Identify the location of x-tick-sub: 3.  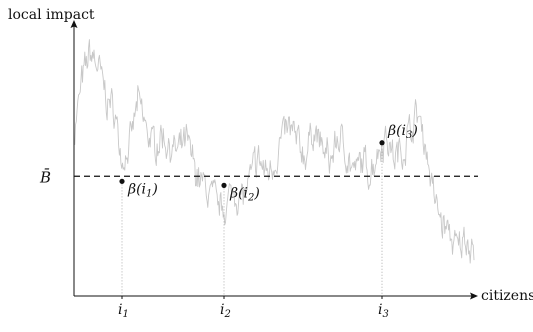
(385, 314).